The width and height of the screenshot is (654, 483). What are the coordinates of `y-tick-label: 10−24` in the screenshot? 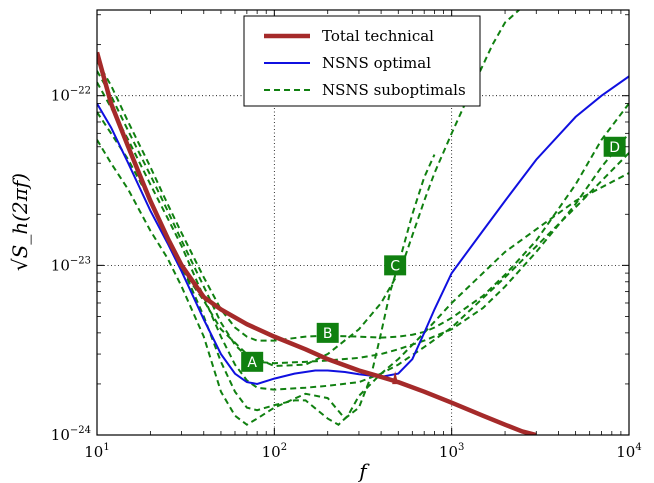 It's located at (71, 434).